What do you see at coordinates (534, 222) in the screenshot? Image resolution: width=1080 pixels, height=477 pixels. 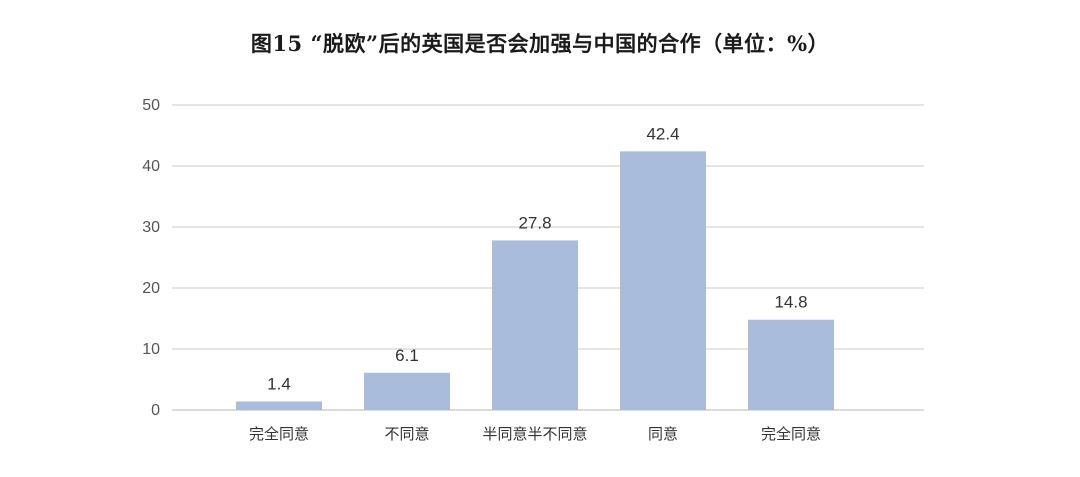 I see `data-label: 27.8` at bounding box center [534, 222].